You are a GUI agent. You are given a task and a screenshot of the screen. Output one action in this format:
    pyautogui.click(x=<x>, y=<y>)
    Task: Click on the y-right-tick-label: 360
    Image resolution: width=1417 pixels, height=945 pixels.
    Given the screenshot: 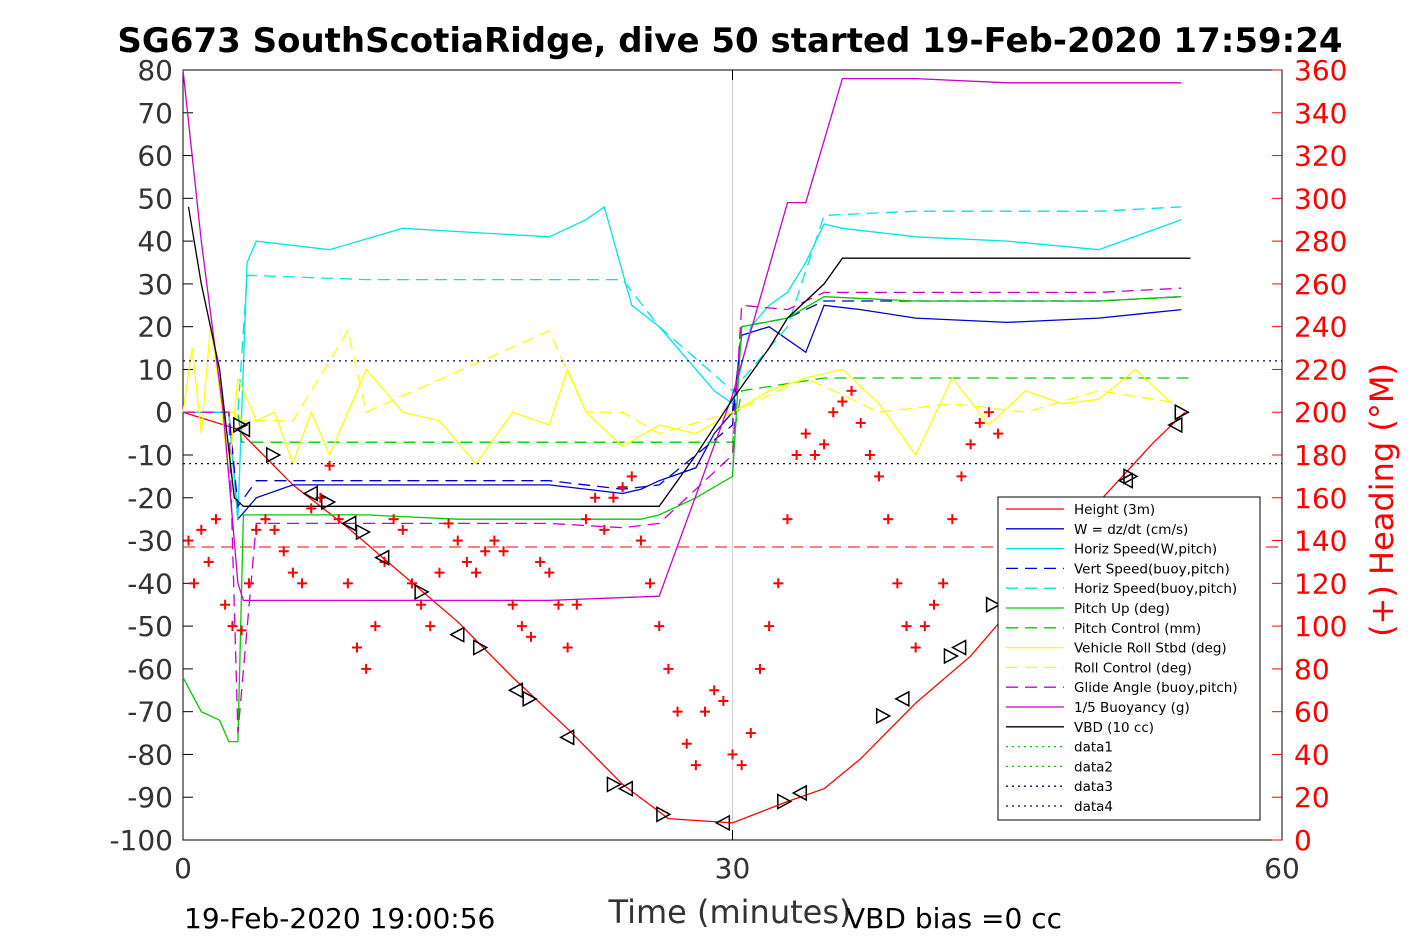 What is the action you would take?
    pyautogui.click(x=1320, y=70)
    